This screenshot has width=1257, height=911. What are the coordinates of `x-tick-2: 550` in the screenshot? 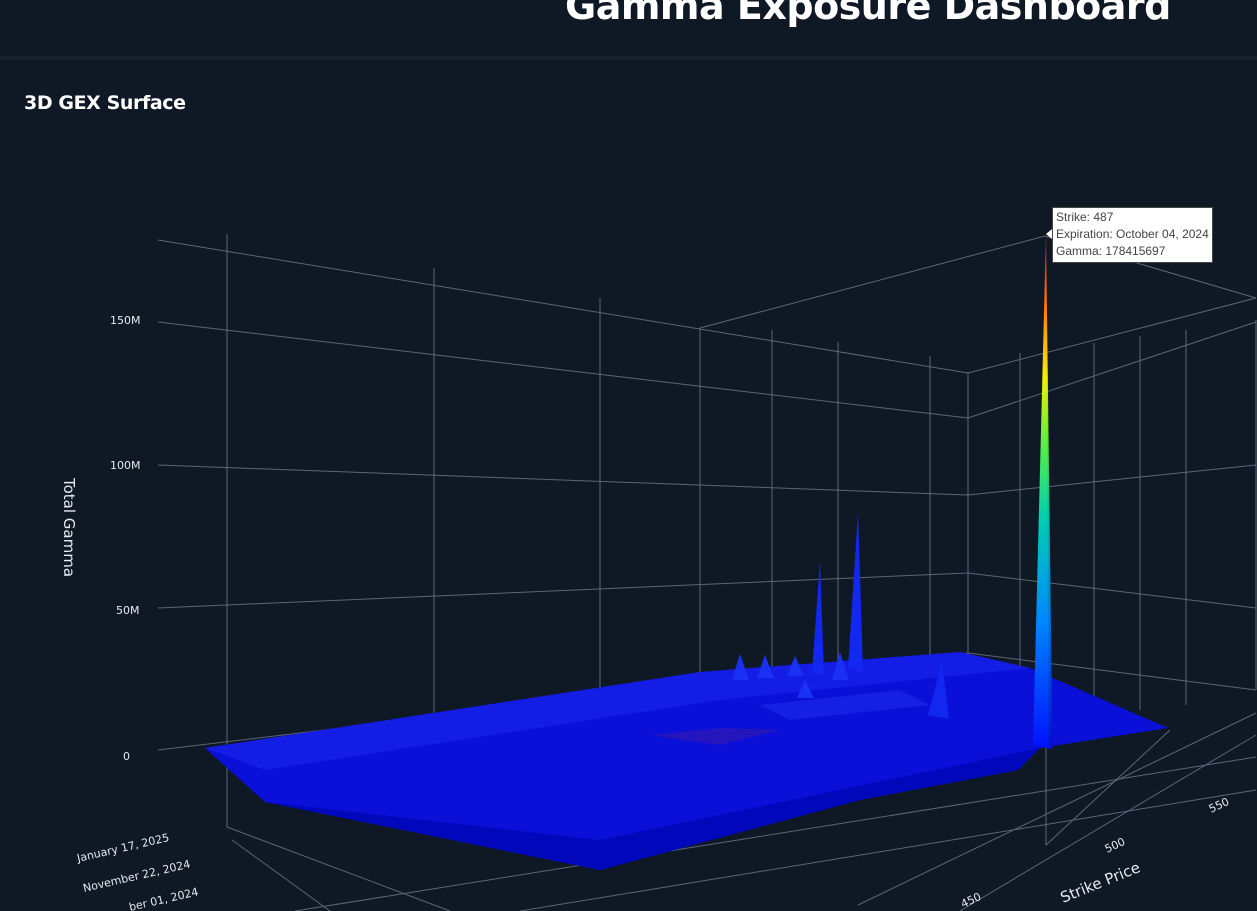 It's located at (1219, 805).